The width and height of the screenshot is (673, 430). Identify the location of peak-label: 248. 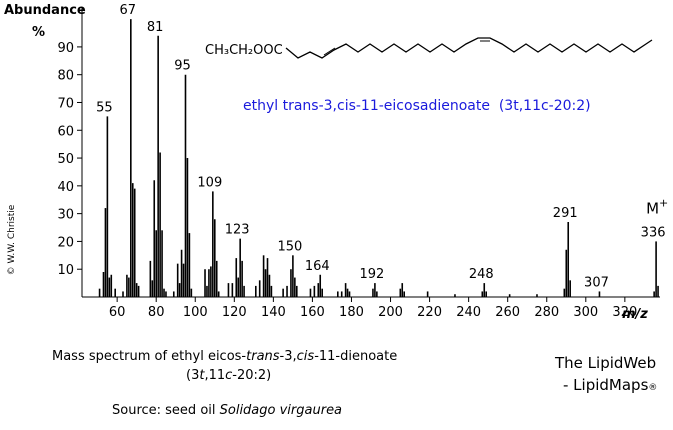
(481, 274).